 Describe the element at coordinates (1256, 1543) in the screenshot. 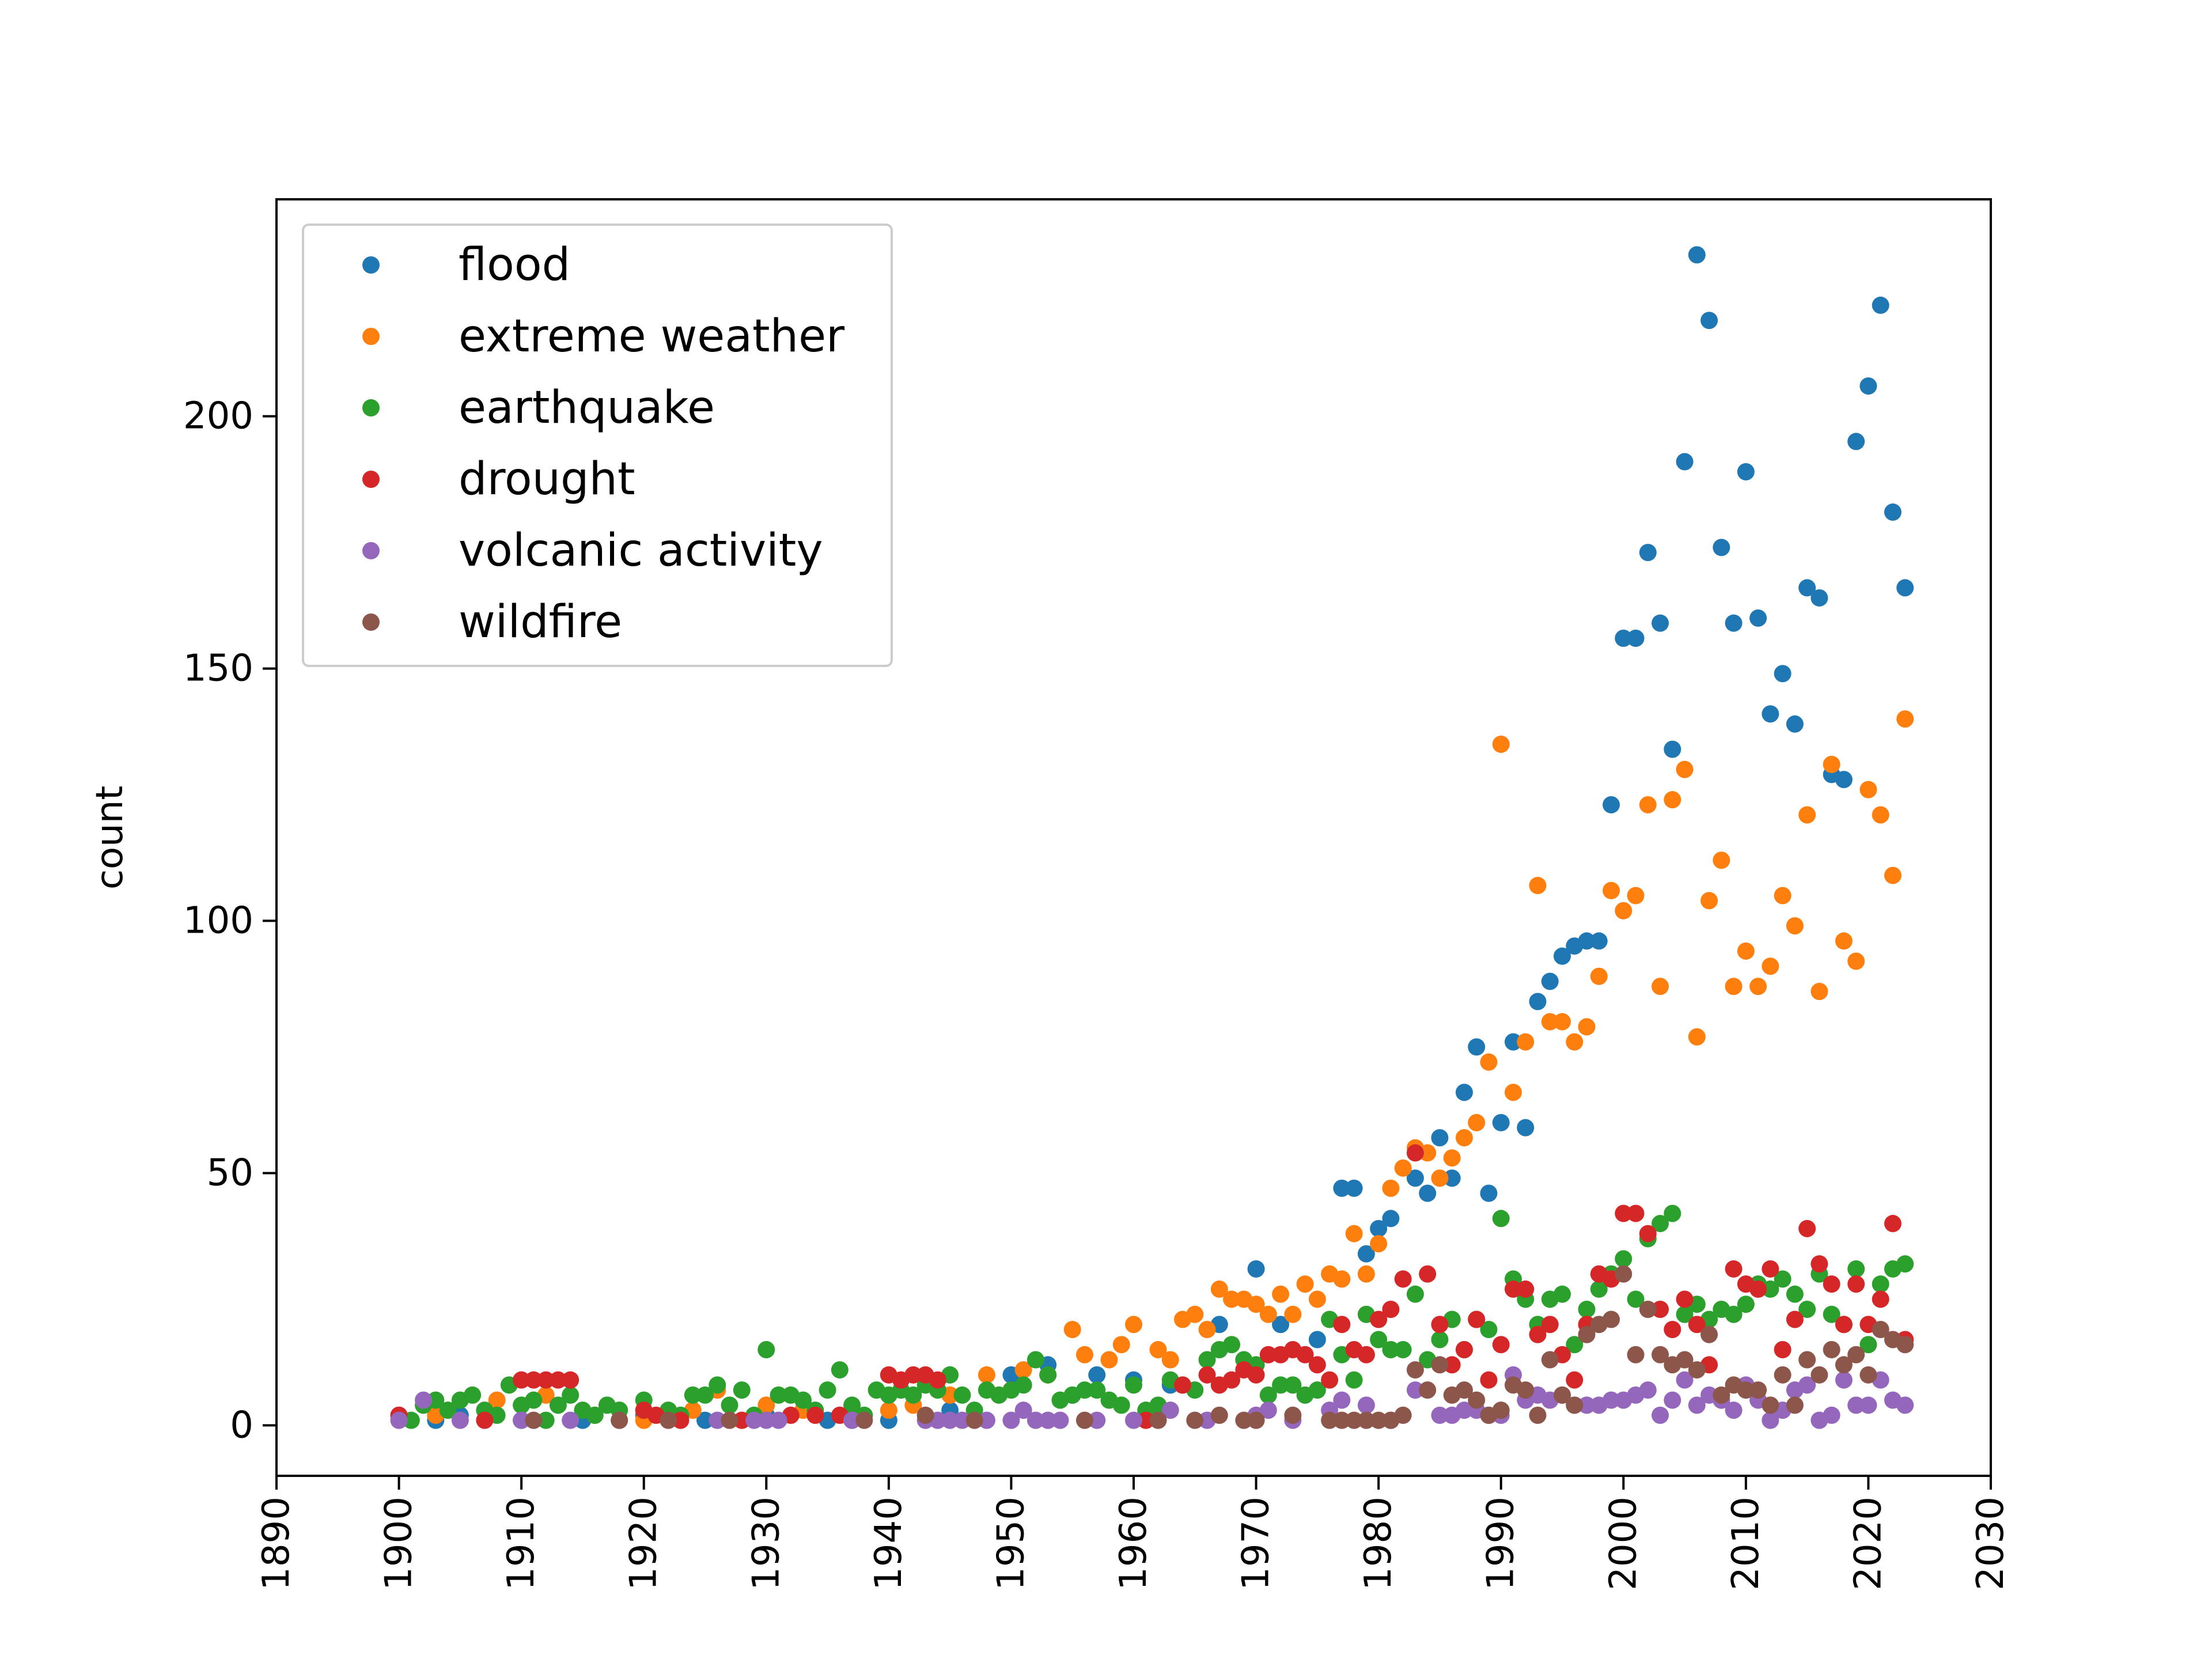

I see `x-tick-label: 1970` at that location.